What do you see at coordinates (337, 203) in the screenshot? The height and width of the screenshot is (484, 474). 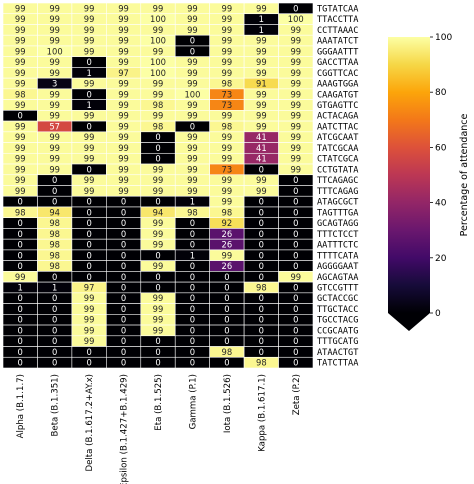 I see `row-label: ATAGCGCT` at bounding box center [337, 203].